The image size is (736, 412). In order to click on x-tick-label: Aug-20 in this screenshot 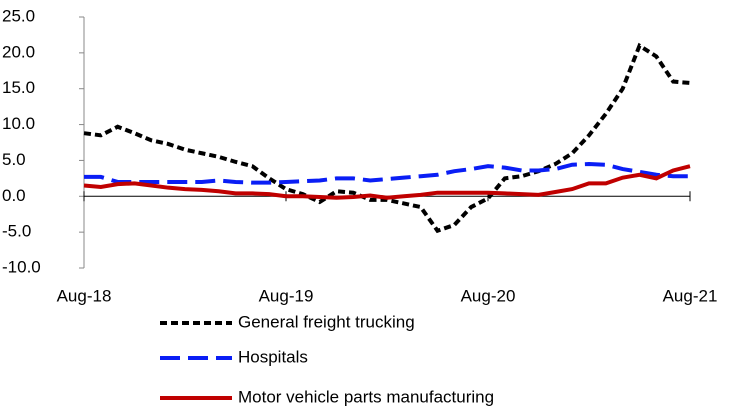, I will do `click(488, 295)`.